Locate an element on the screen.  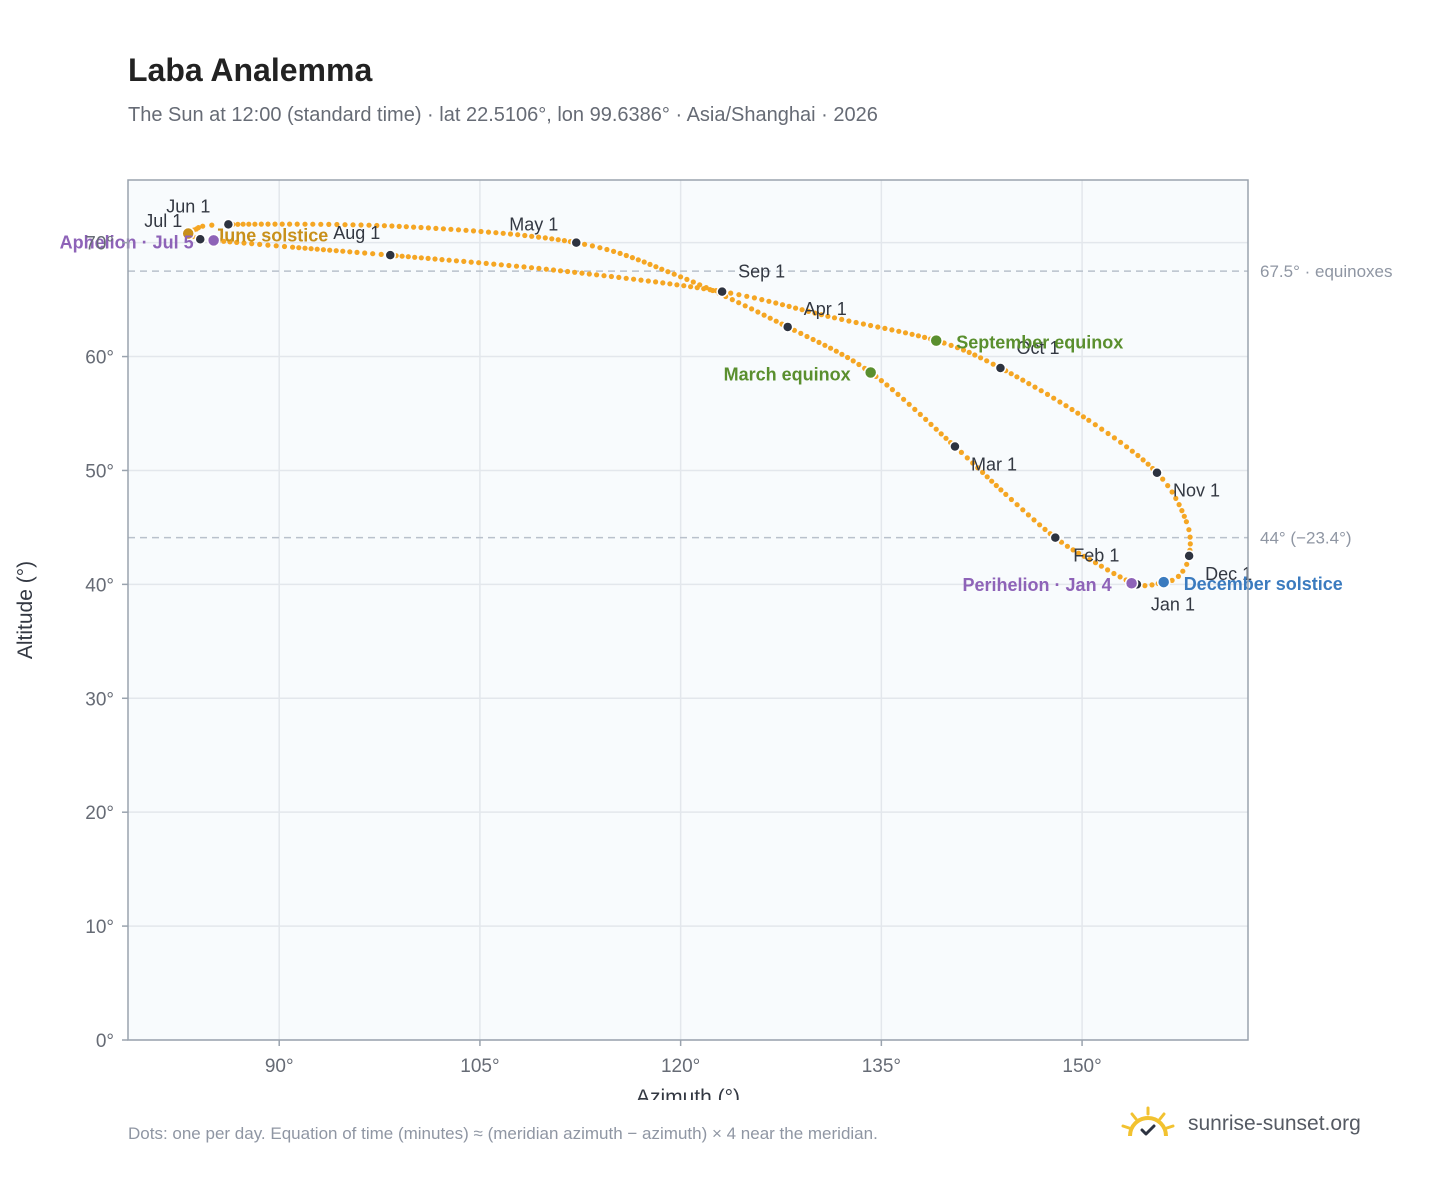
month-label: Feb 1 is located at coordinates (1096, 556).